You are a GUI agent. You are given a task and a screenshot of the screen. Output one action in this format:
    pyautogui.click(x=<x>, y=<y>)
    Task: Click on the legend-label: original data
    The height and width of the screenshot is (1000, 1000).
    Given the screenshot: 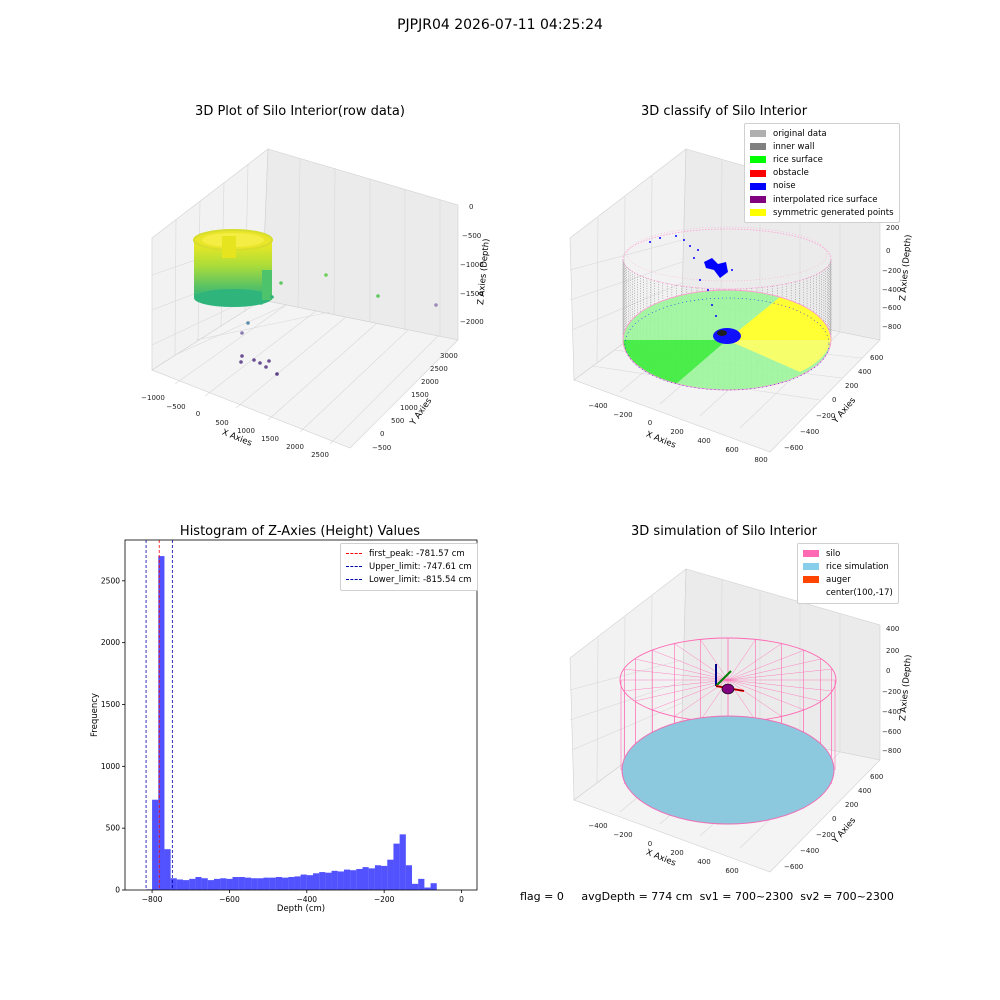 What is the action you would take?
    pyautogui.click(x=800, y=133)
    